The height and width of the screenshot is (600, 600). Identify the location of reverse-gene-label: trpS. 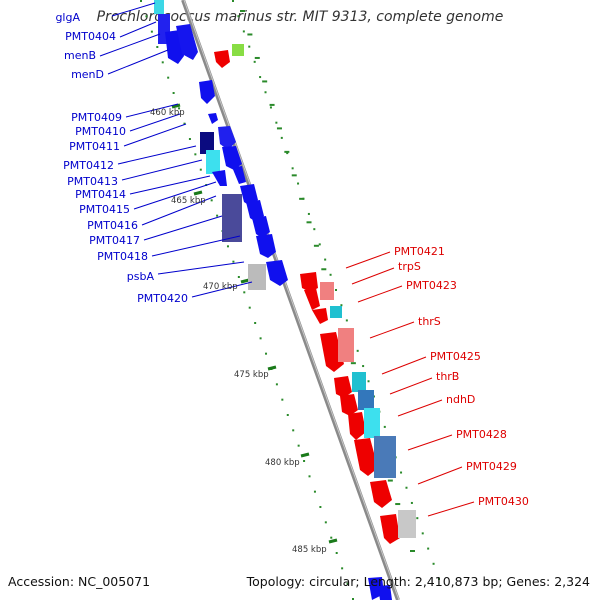
(409, 266).